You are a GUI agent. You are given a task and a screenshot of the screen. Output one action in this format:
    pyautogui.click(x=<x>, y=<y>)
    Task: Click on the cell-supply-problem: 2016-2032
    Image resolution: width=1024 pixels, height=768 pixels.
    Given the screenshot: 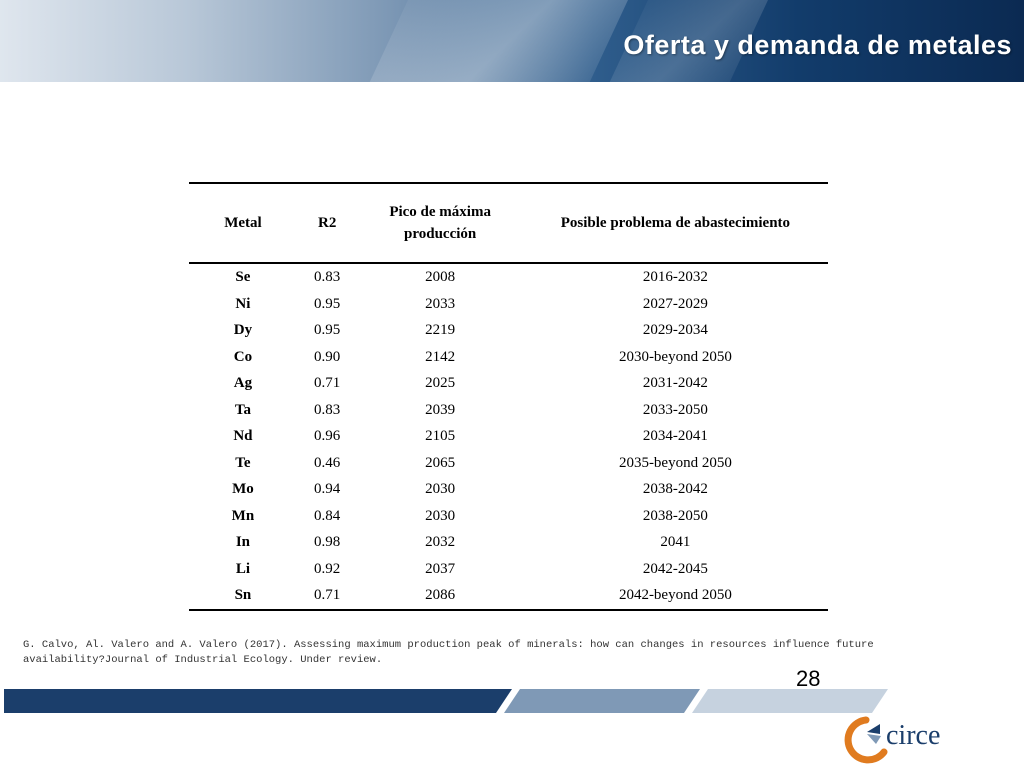 What is the action you would take?
    pyautogui.click(x=675, y=277)
    